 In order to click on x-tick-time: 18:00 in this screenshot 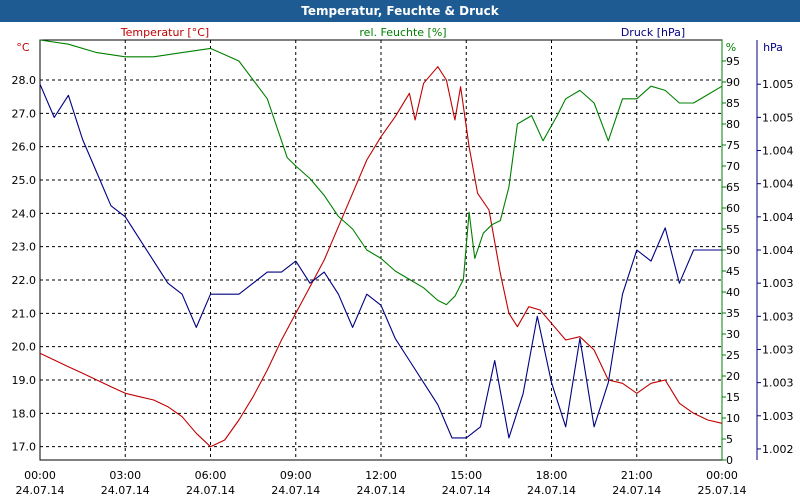, I will do `click(552, 475)`.